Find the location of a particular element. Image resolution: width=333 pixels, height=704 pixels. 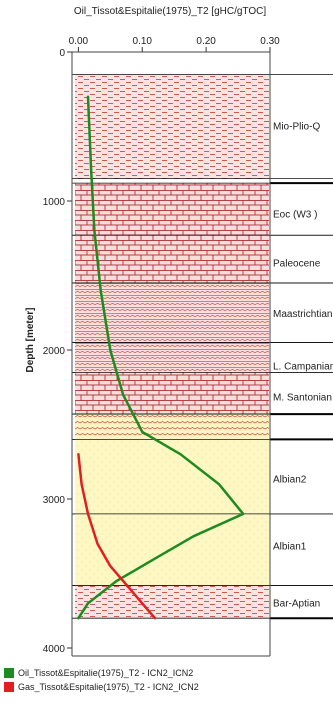

y-tick-label-0: 0 is located at coordinates (62, 53).